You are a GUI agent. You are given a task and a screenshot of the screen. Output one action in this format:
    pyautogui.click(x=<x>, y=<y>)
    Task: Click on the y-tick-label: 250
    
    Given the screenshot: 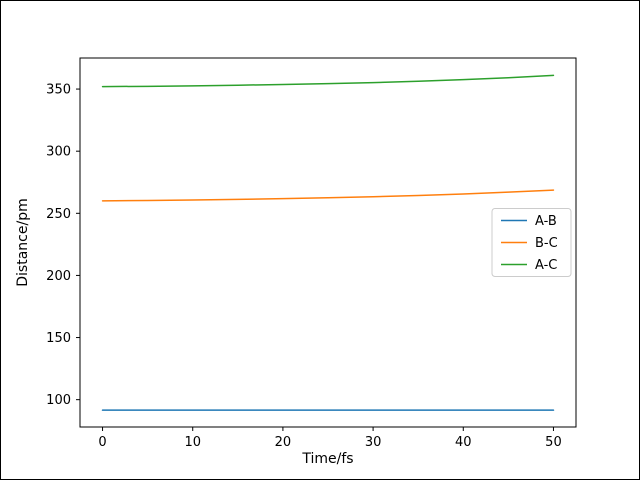 What is the action you would take?
    pyautogui.click(x=58, y=214)
    